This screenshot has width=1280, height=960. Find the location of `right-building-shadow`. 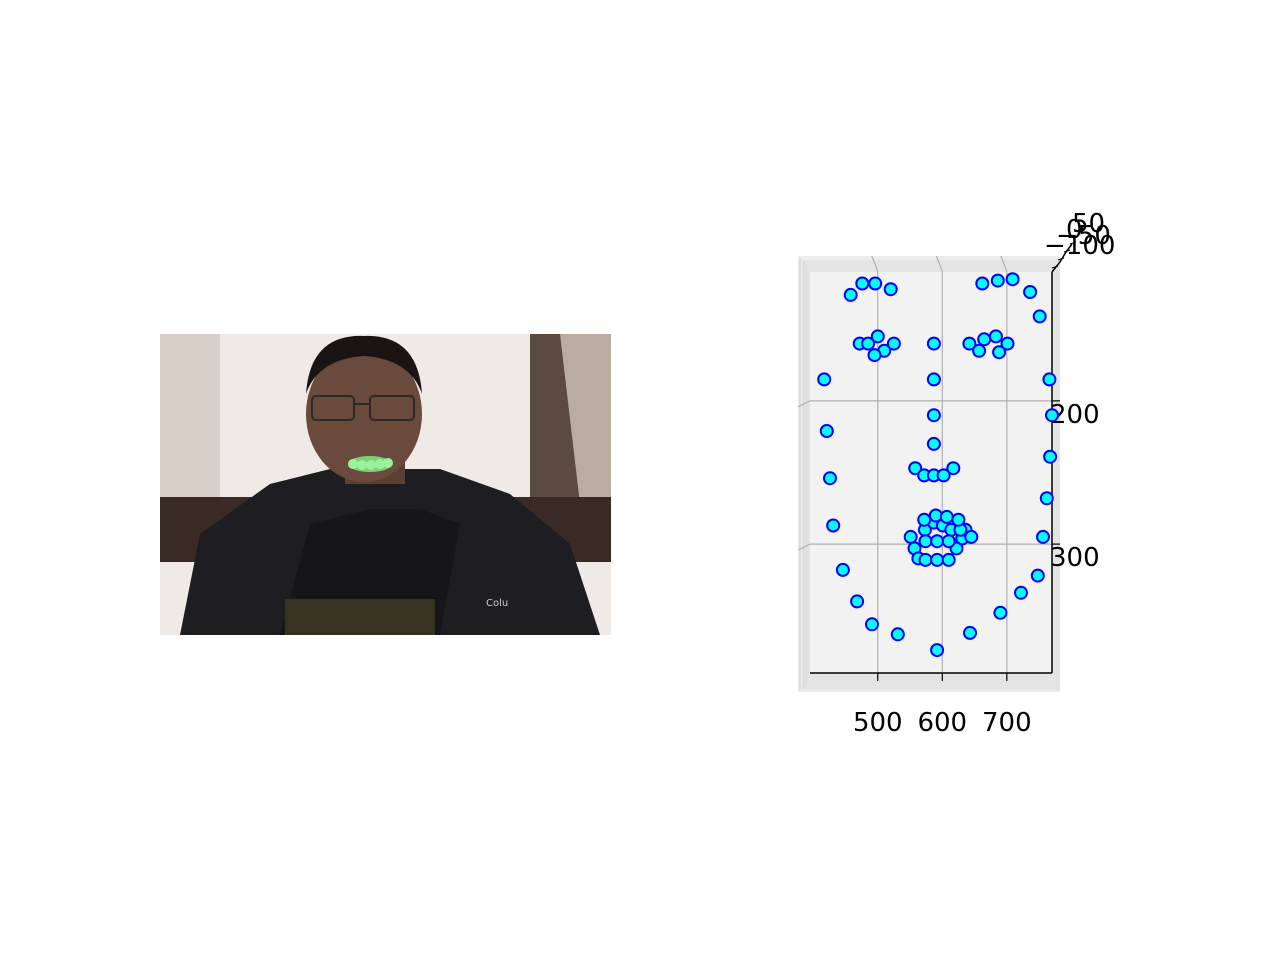

right-building-shadow is located at coordinates (555, 419).